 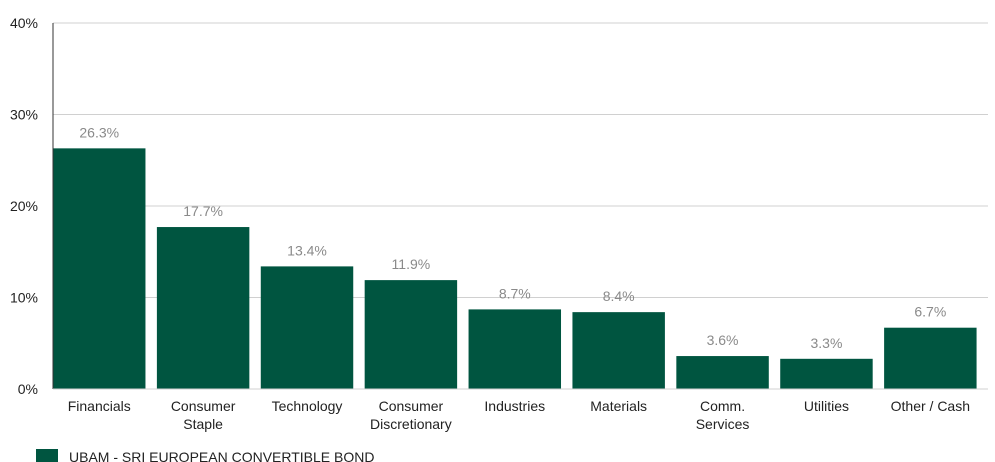 What do you see at coordinates (723, 424) in the screenshot?
I see `x-tick-label: Services` at bounding box center [723, 424].